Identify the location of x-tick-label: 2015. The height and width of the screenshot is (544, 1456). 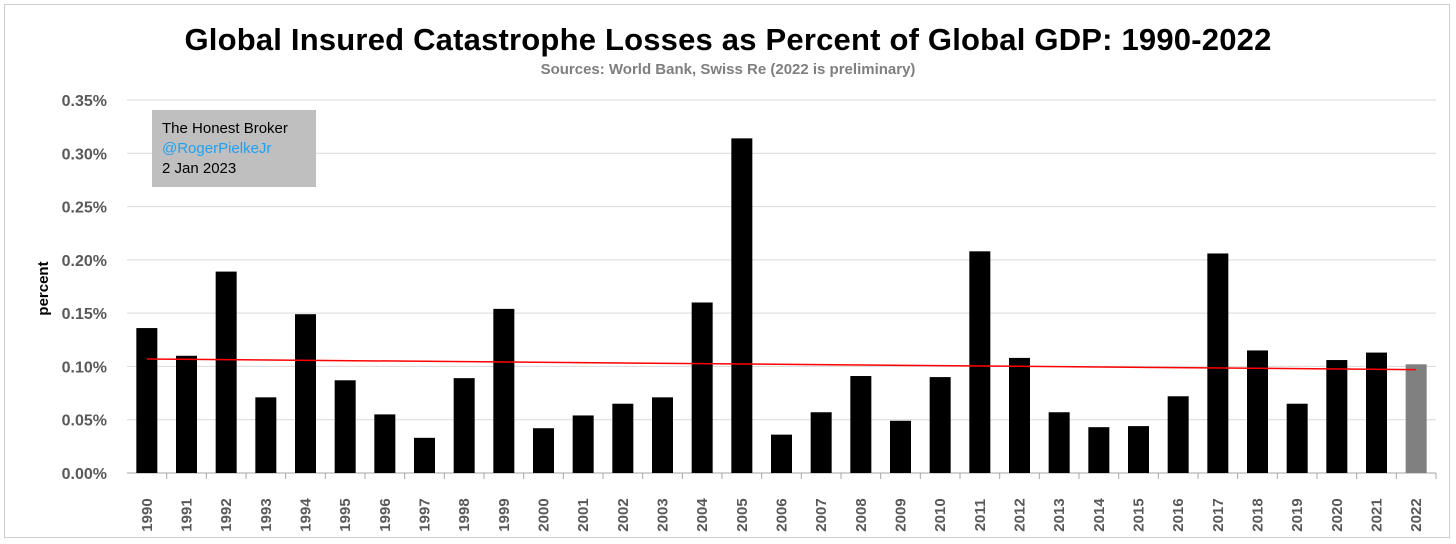
(1139, 514).